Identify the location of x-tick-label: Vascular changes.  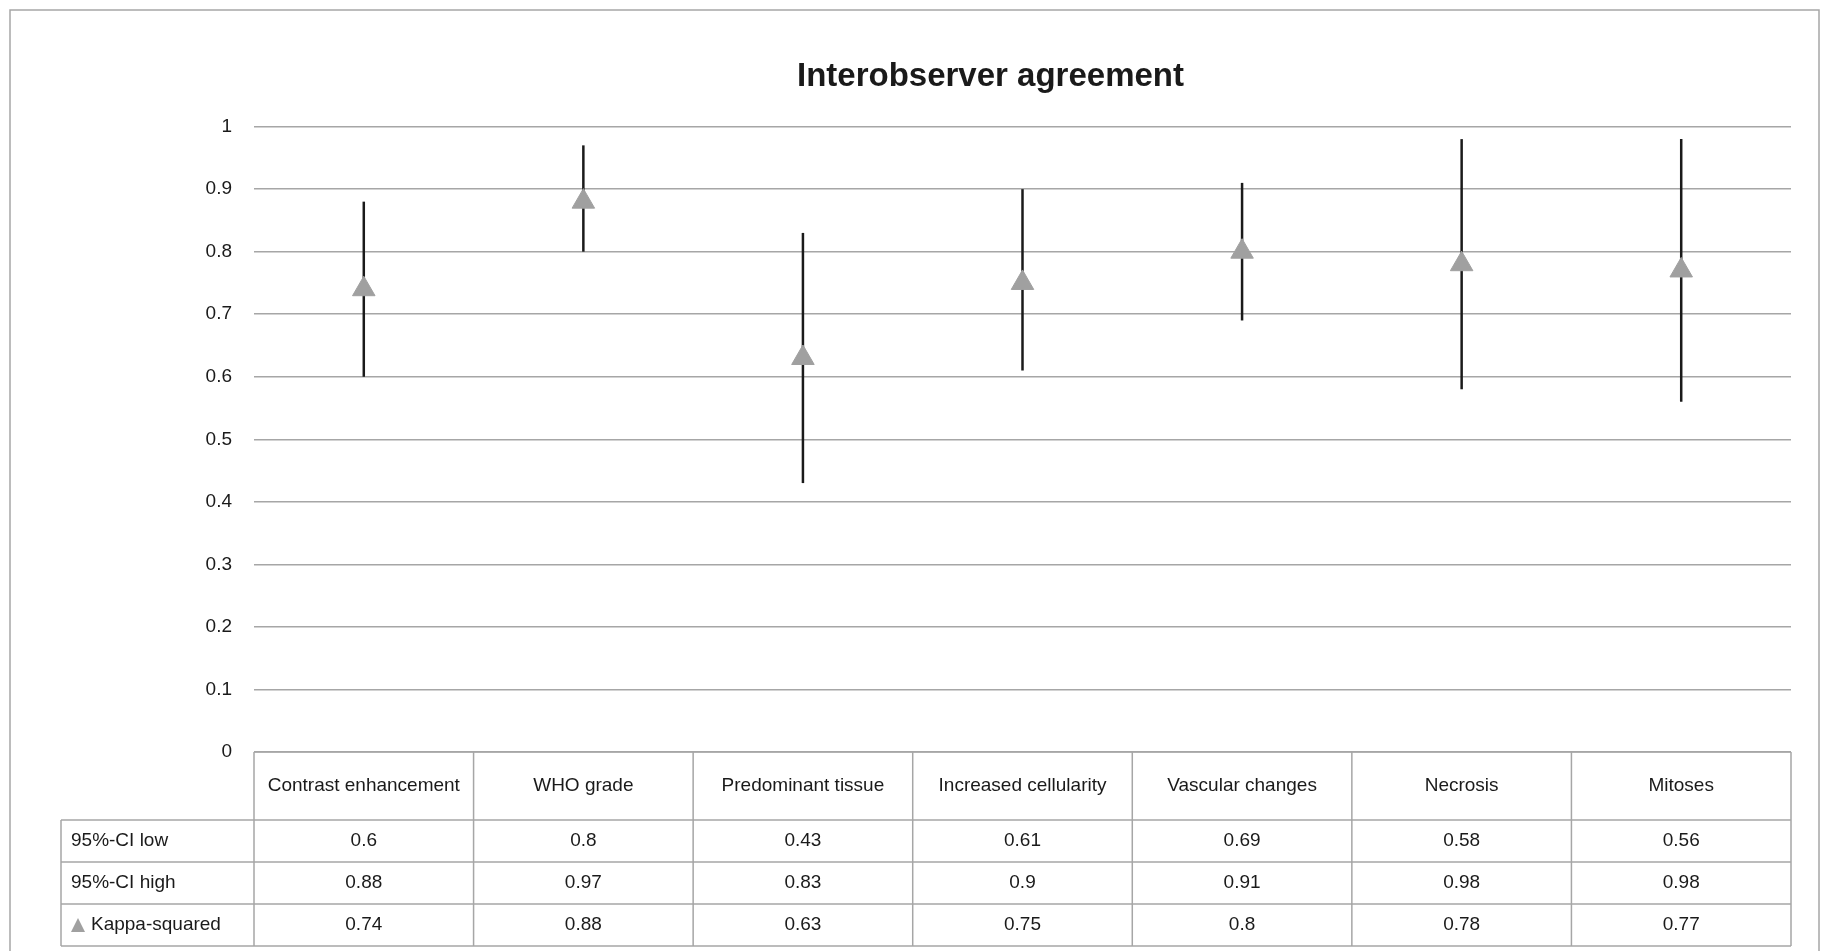
(1242, 785).